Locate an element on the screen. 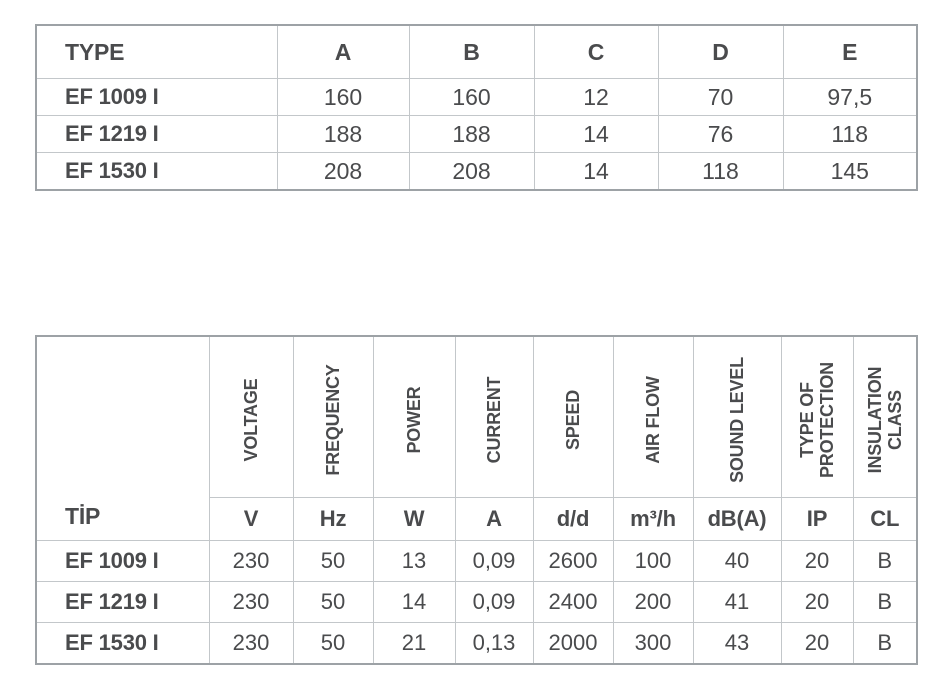 The height and width of the screenshot is (694, 950). rotated-header-label: SOUND LEVEL is located at coordinates (736, 420).